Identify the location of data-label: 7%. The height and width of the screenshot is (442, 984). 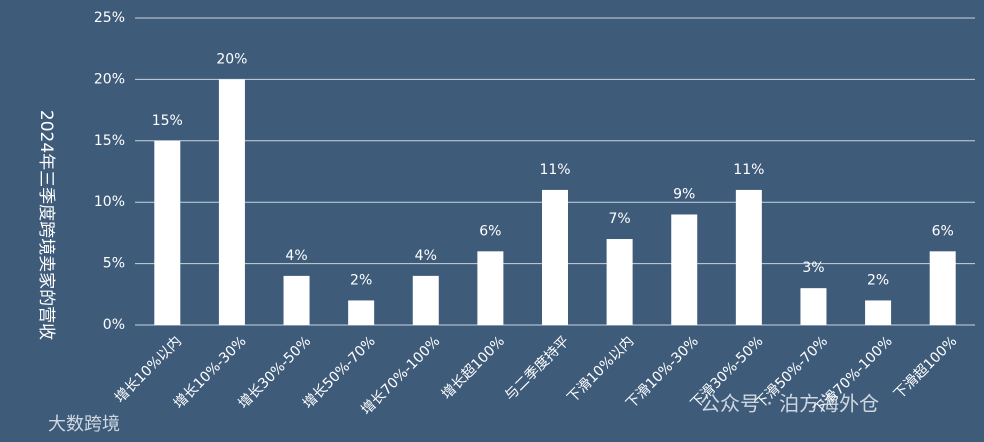
(620, 219).